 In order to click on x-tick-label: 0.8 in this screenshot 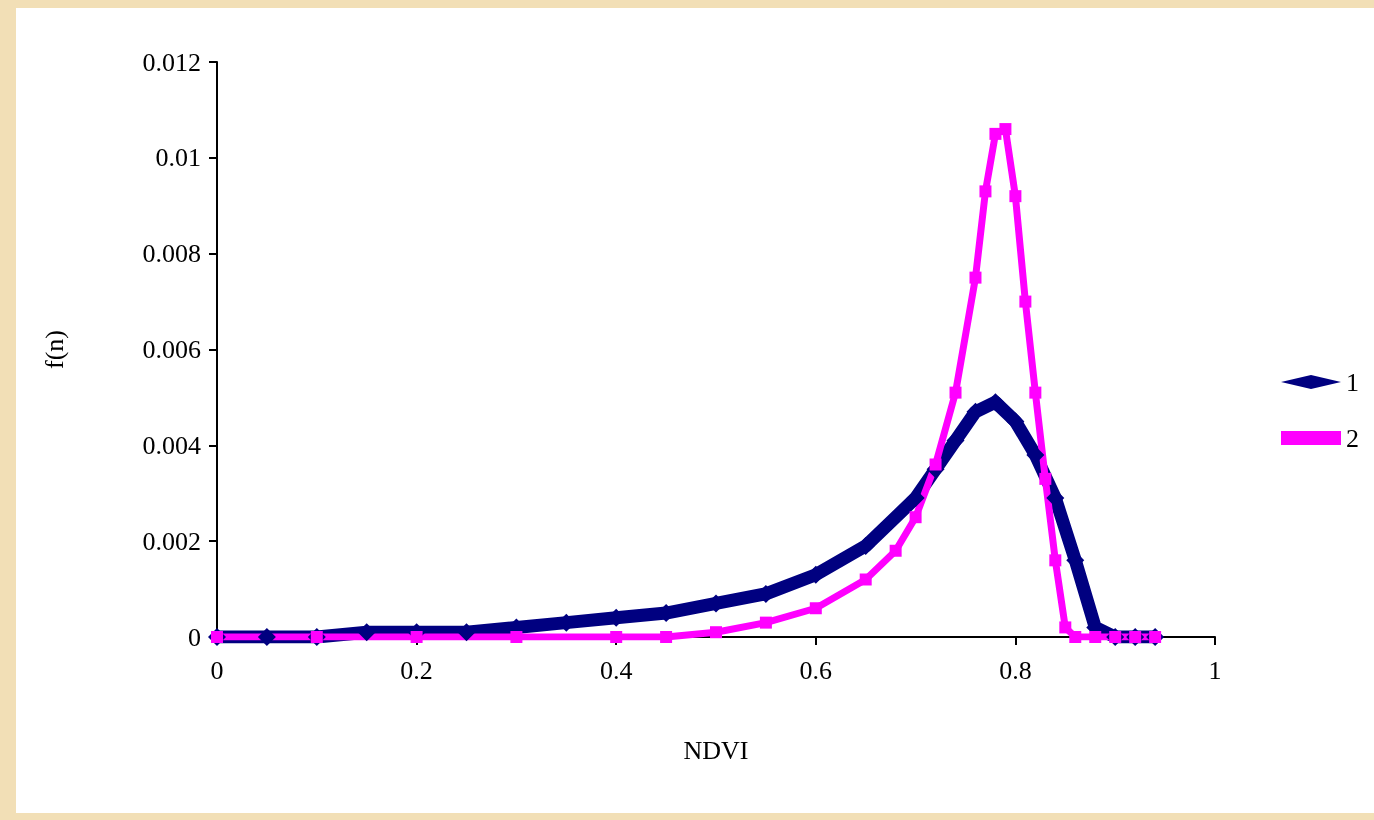, I will do `click(1015, 670)`.